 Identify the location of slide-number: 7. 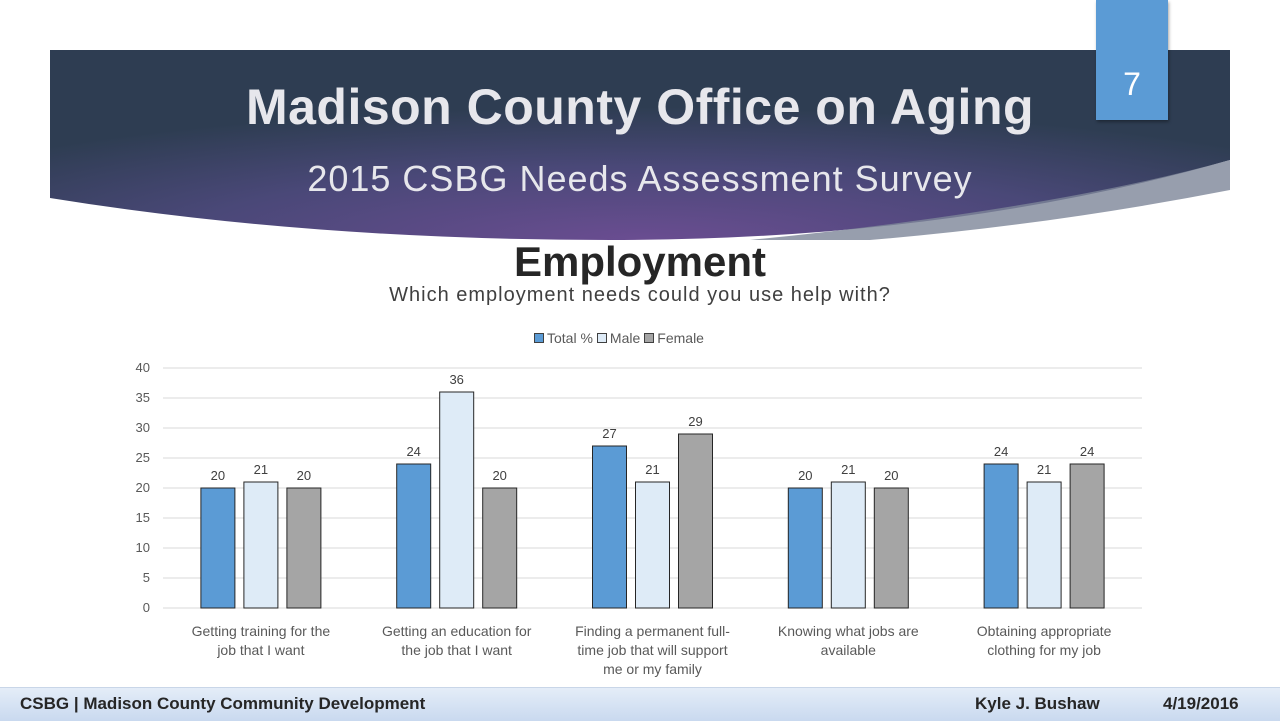
(1132, 84).